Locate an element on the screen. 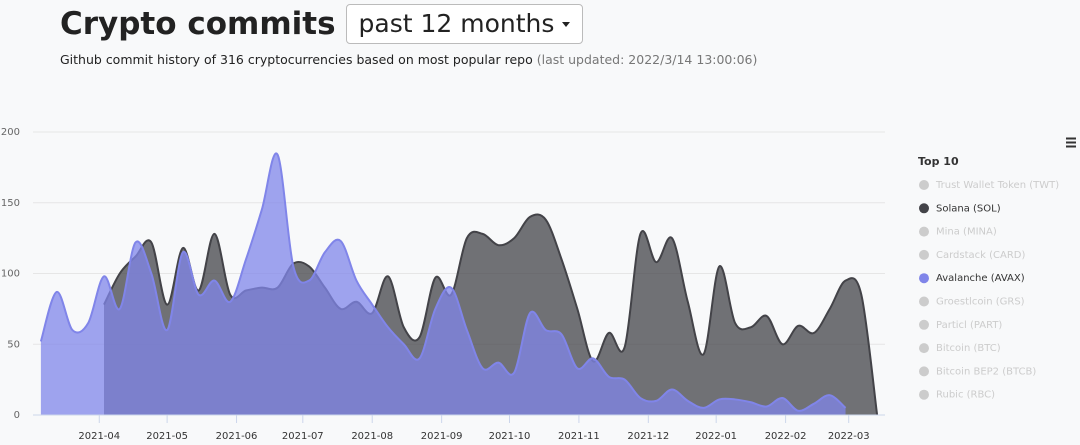 The image size is (1080, 445). last-updated: (last updated: 2022/3/14 13:00:06) is located at coordinates (647, 59).